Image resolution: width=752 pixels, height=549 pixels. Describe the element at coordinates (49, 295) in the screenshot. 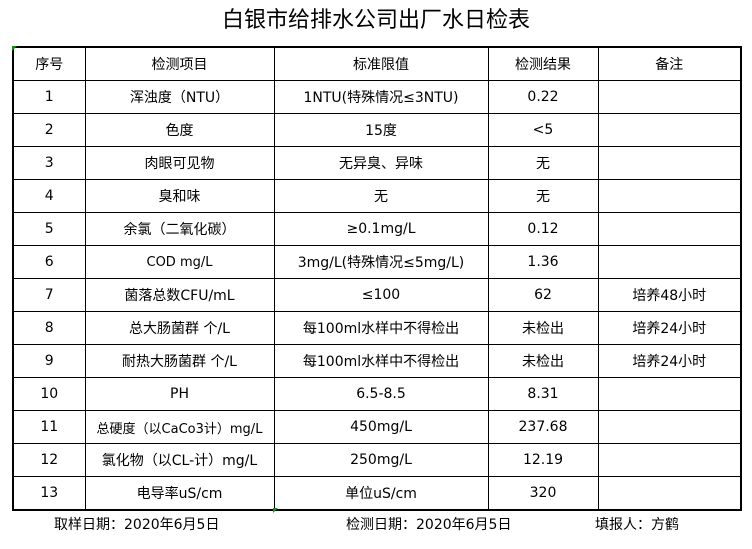

I see `table-cell: 7` at that location.